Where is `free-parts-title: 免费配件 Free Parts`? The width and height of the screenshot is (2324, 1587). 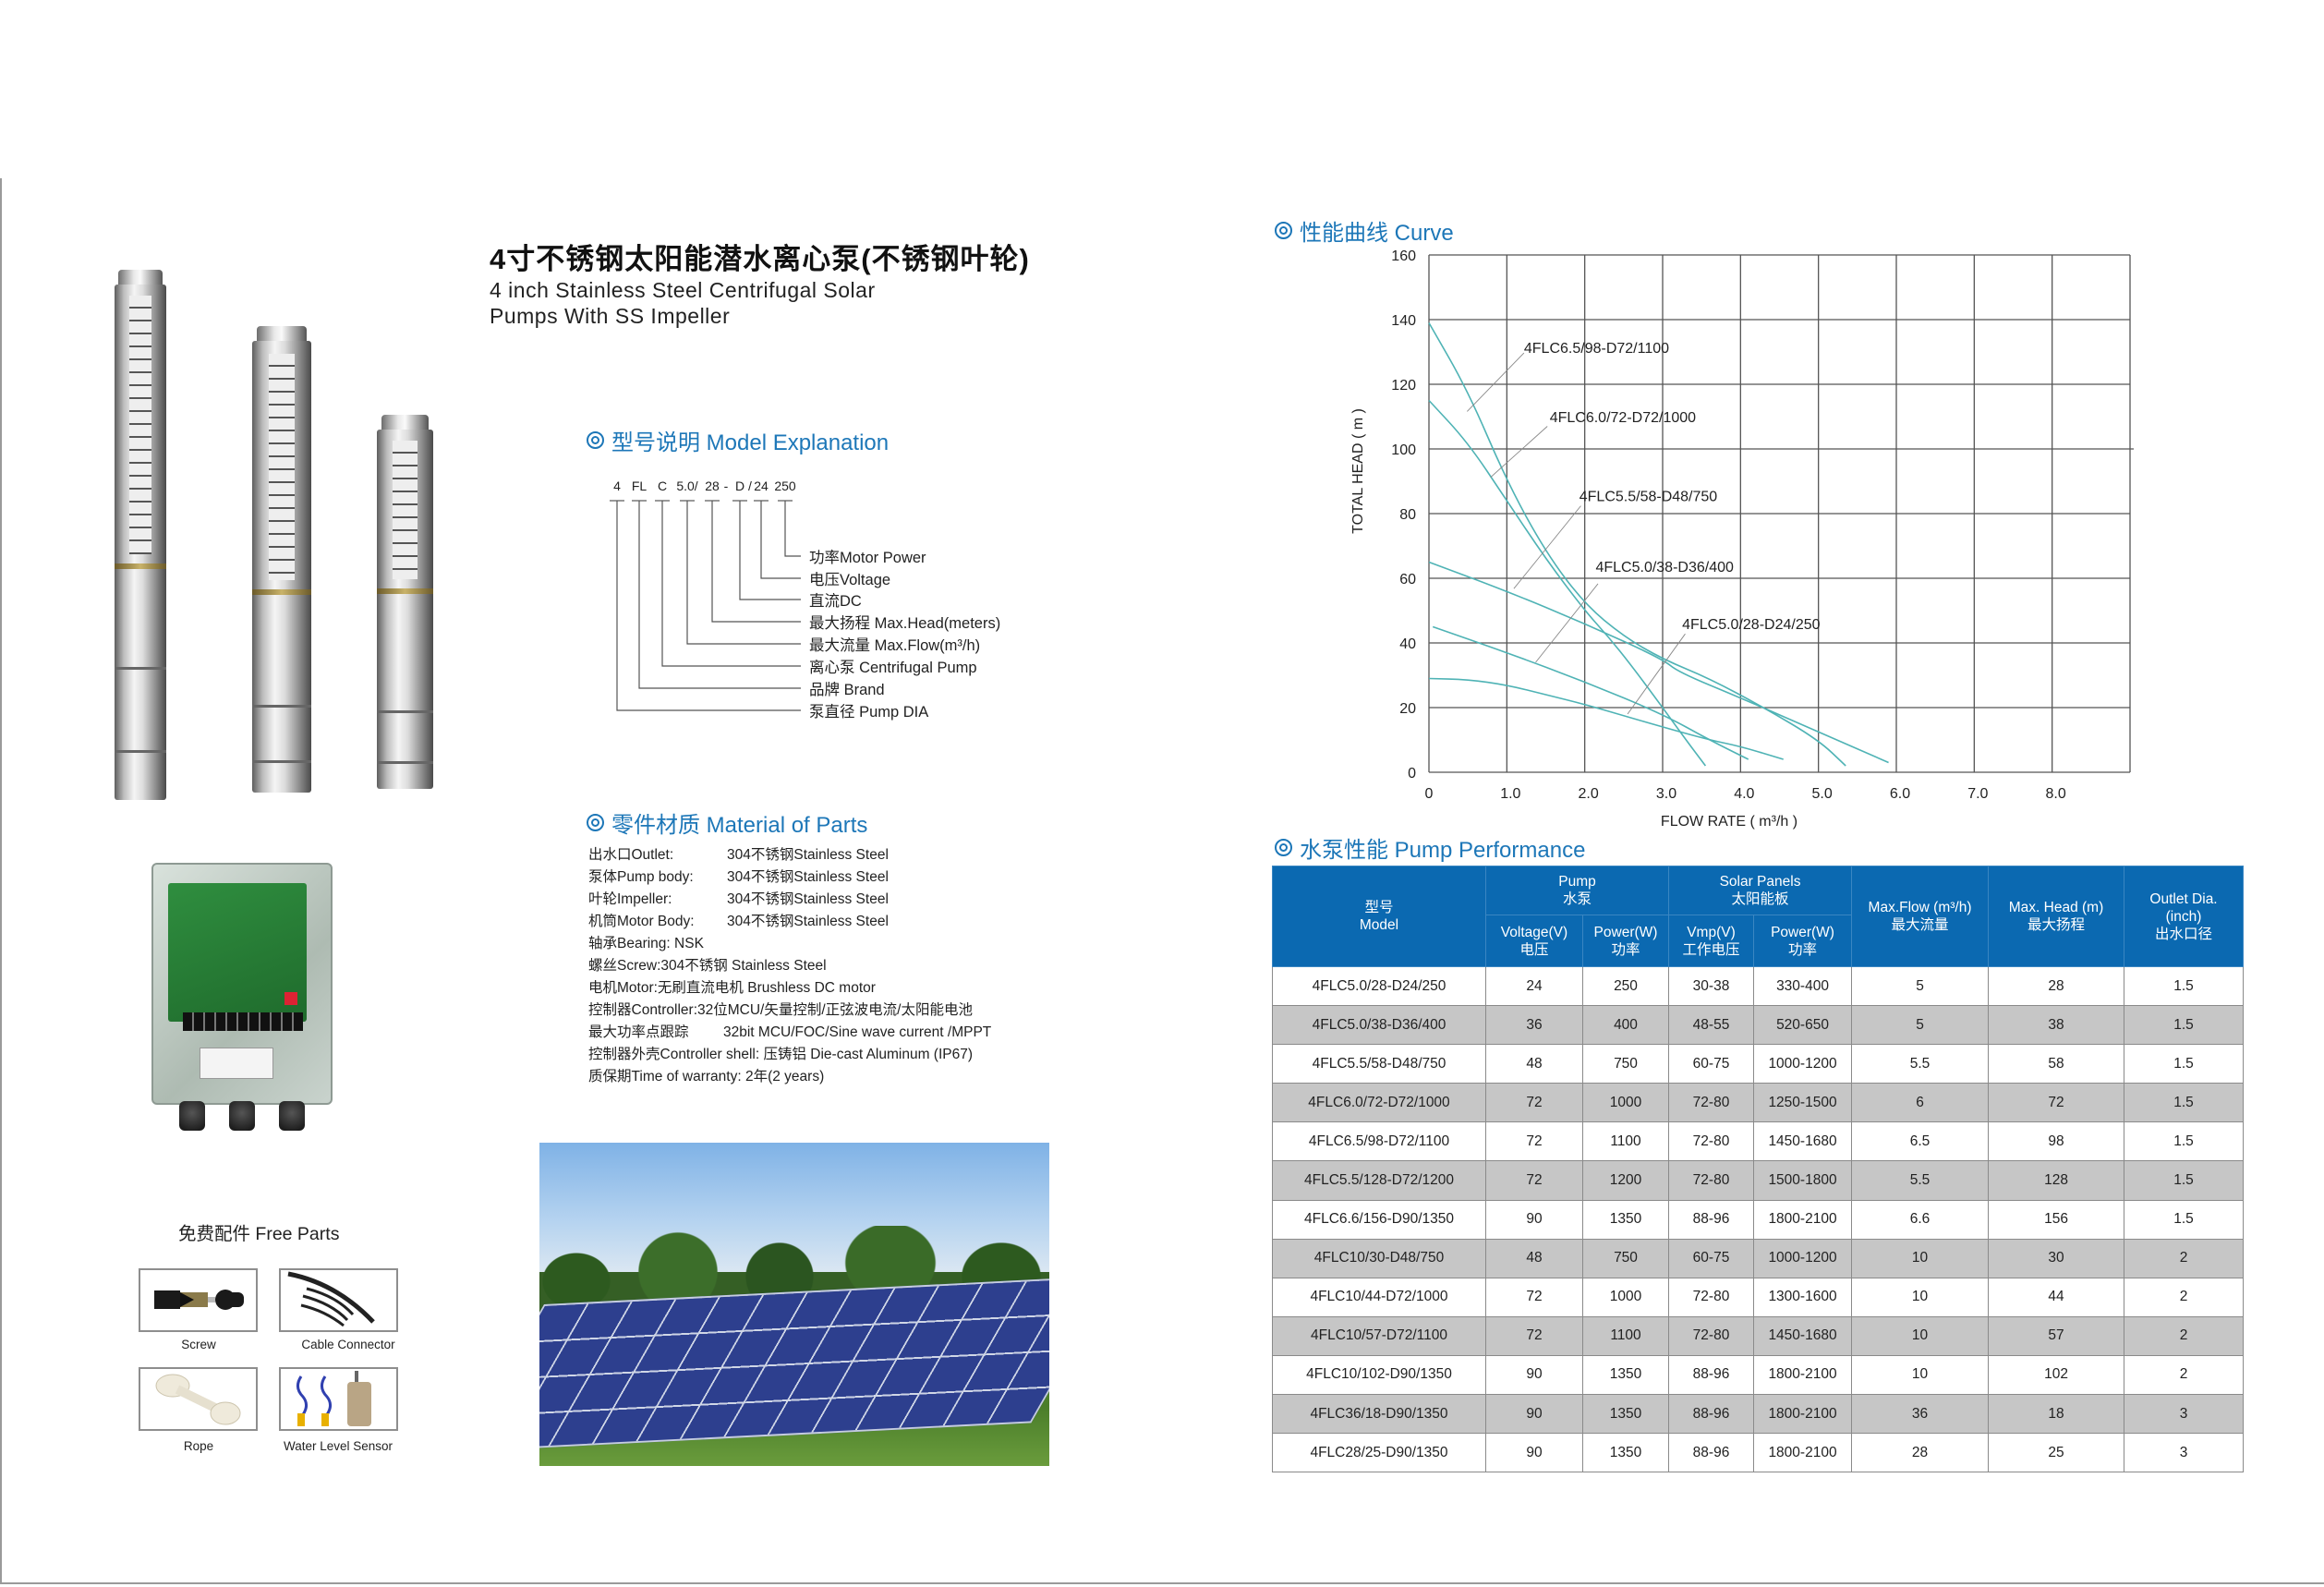 free-parts-title: 免费配件 Free Parts is located at coordinates (259, 1234).